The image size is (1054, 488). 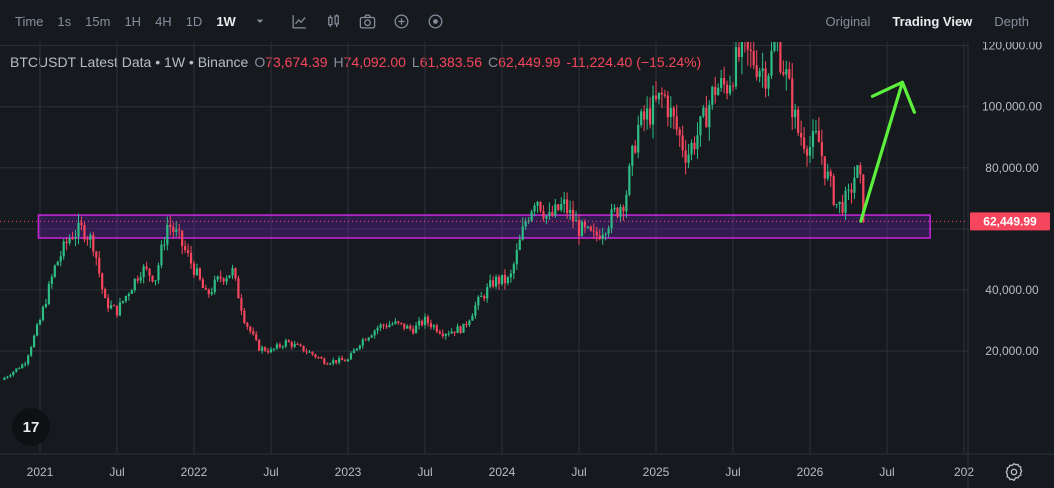 What do you see at coordinates (436, 21) in the screenshot?
I see `settings-circle-icon` at bounding box center [436, 21].